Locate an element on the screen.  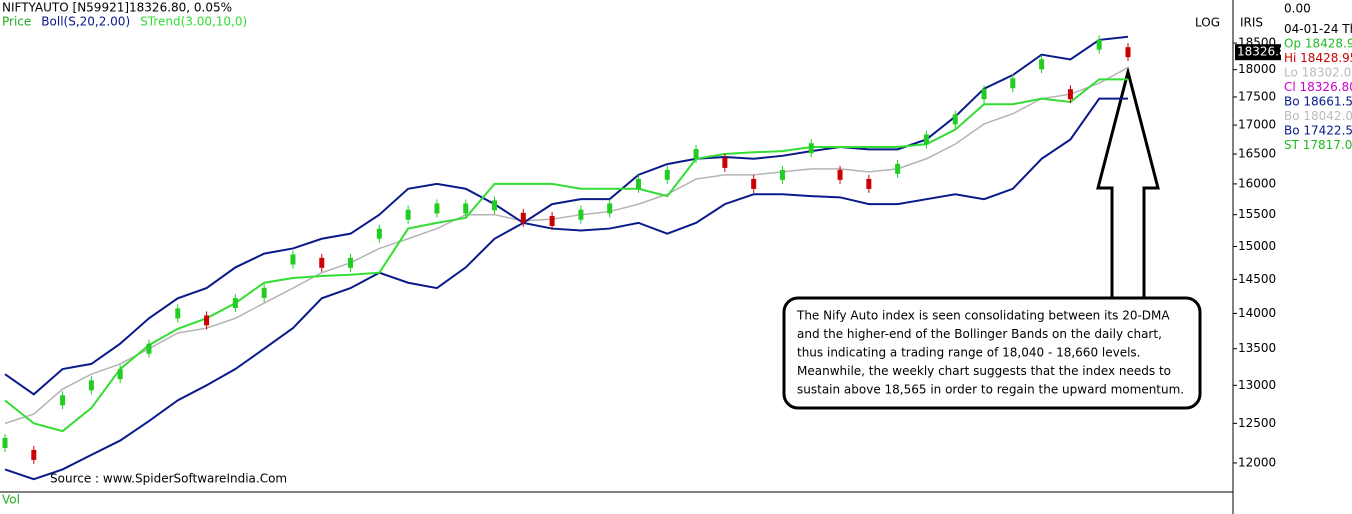
volume-label: Vol is located at coordinates (11, 500).